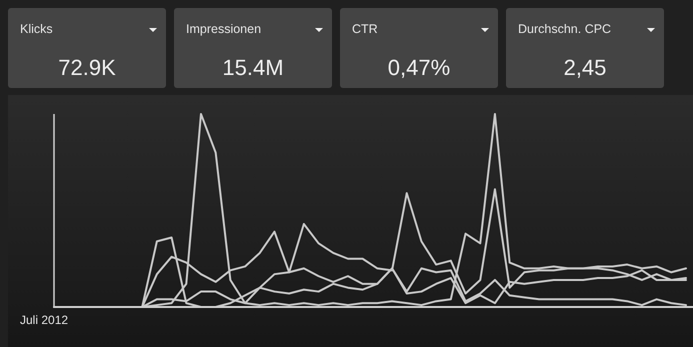 This screenshot has height=347, width=693. Describe the element at coordinates (365, 29) in the screenshot. I see `text: CTR` at that location.